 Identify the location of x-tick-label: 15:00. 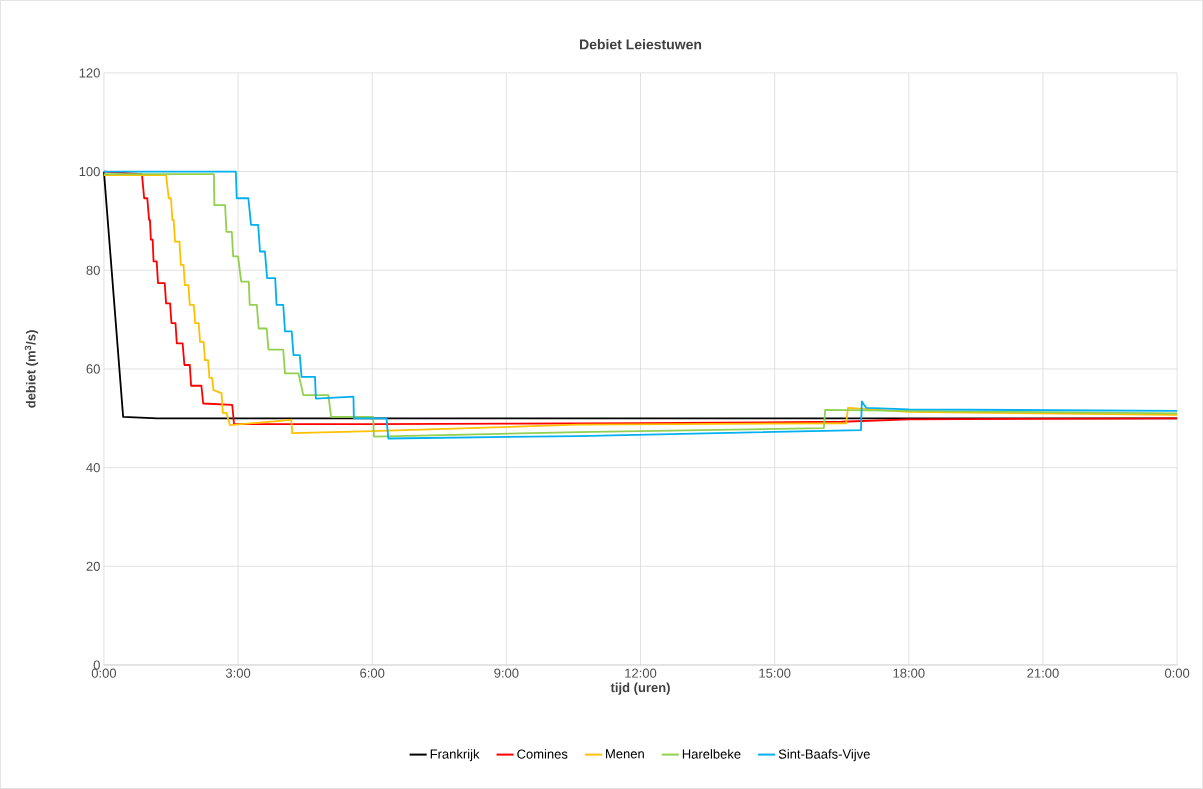
(775, 673).